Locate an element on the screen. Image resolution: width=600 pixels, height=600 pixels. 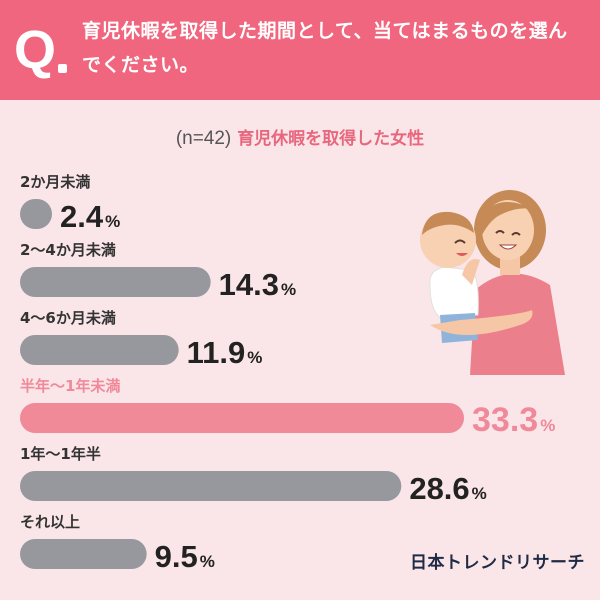
category-label: 1年〜1年半 is located at coordinates (60, 454).